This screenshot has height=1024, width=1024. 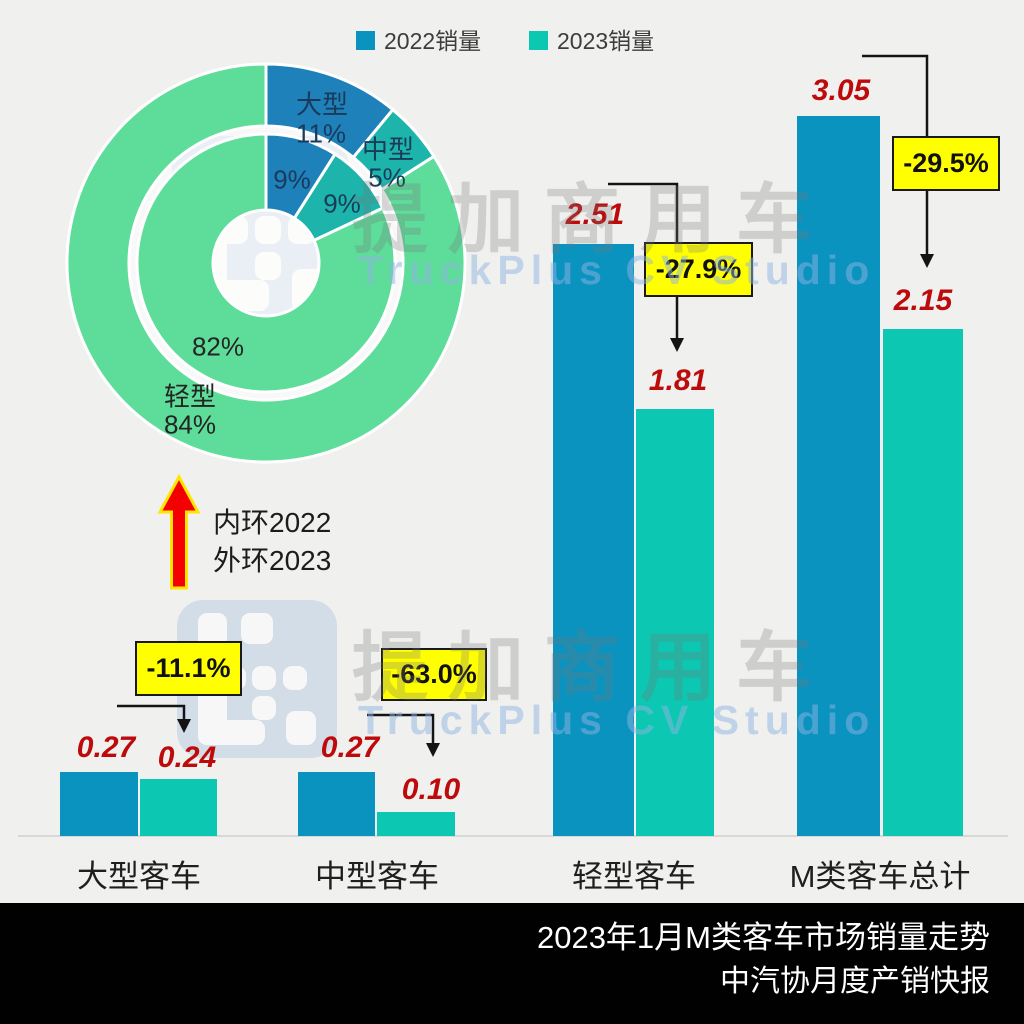 I want to click on category-label: 轻型客车, so click(x=634, y=876).